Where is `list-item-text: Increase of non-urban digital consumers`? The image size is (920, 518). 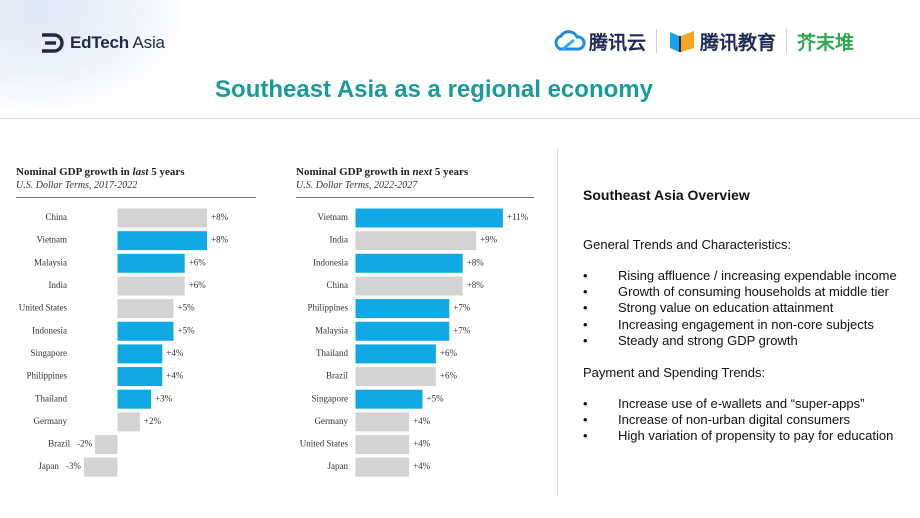 list-item-text: Increase of non-urban digital consumers is located at coordinates (734, 420).